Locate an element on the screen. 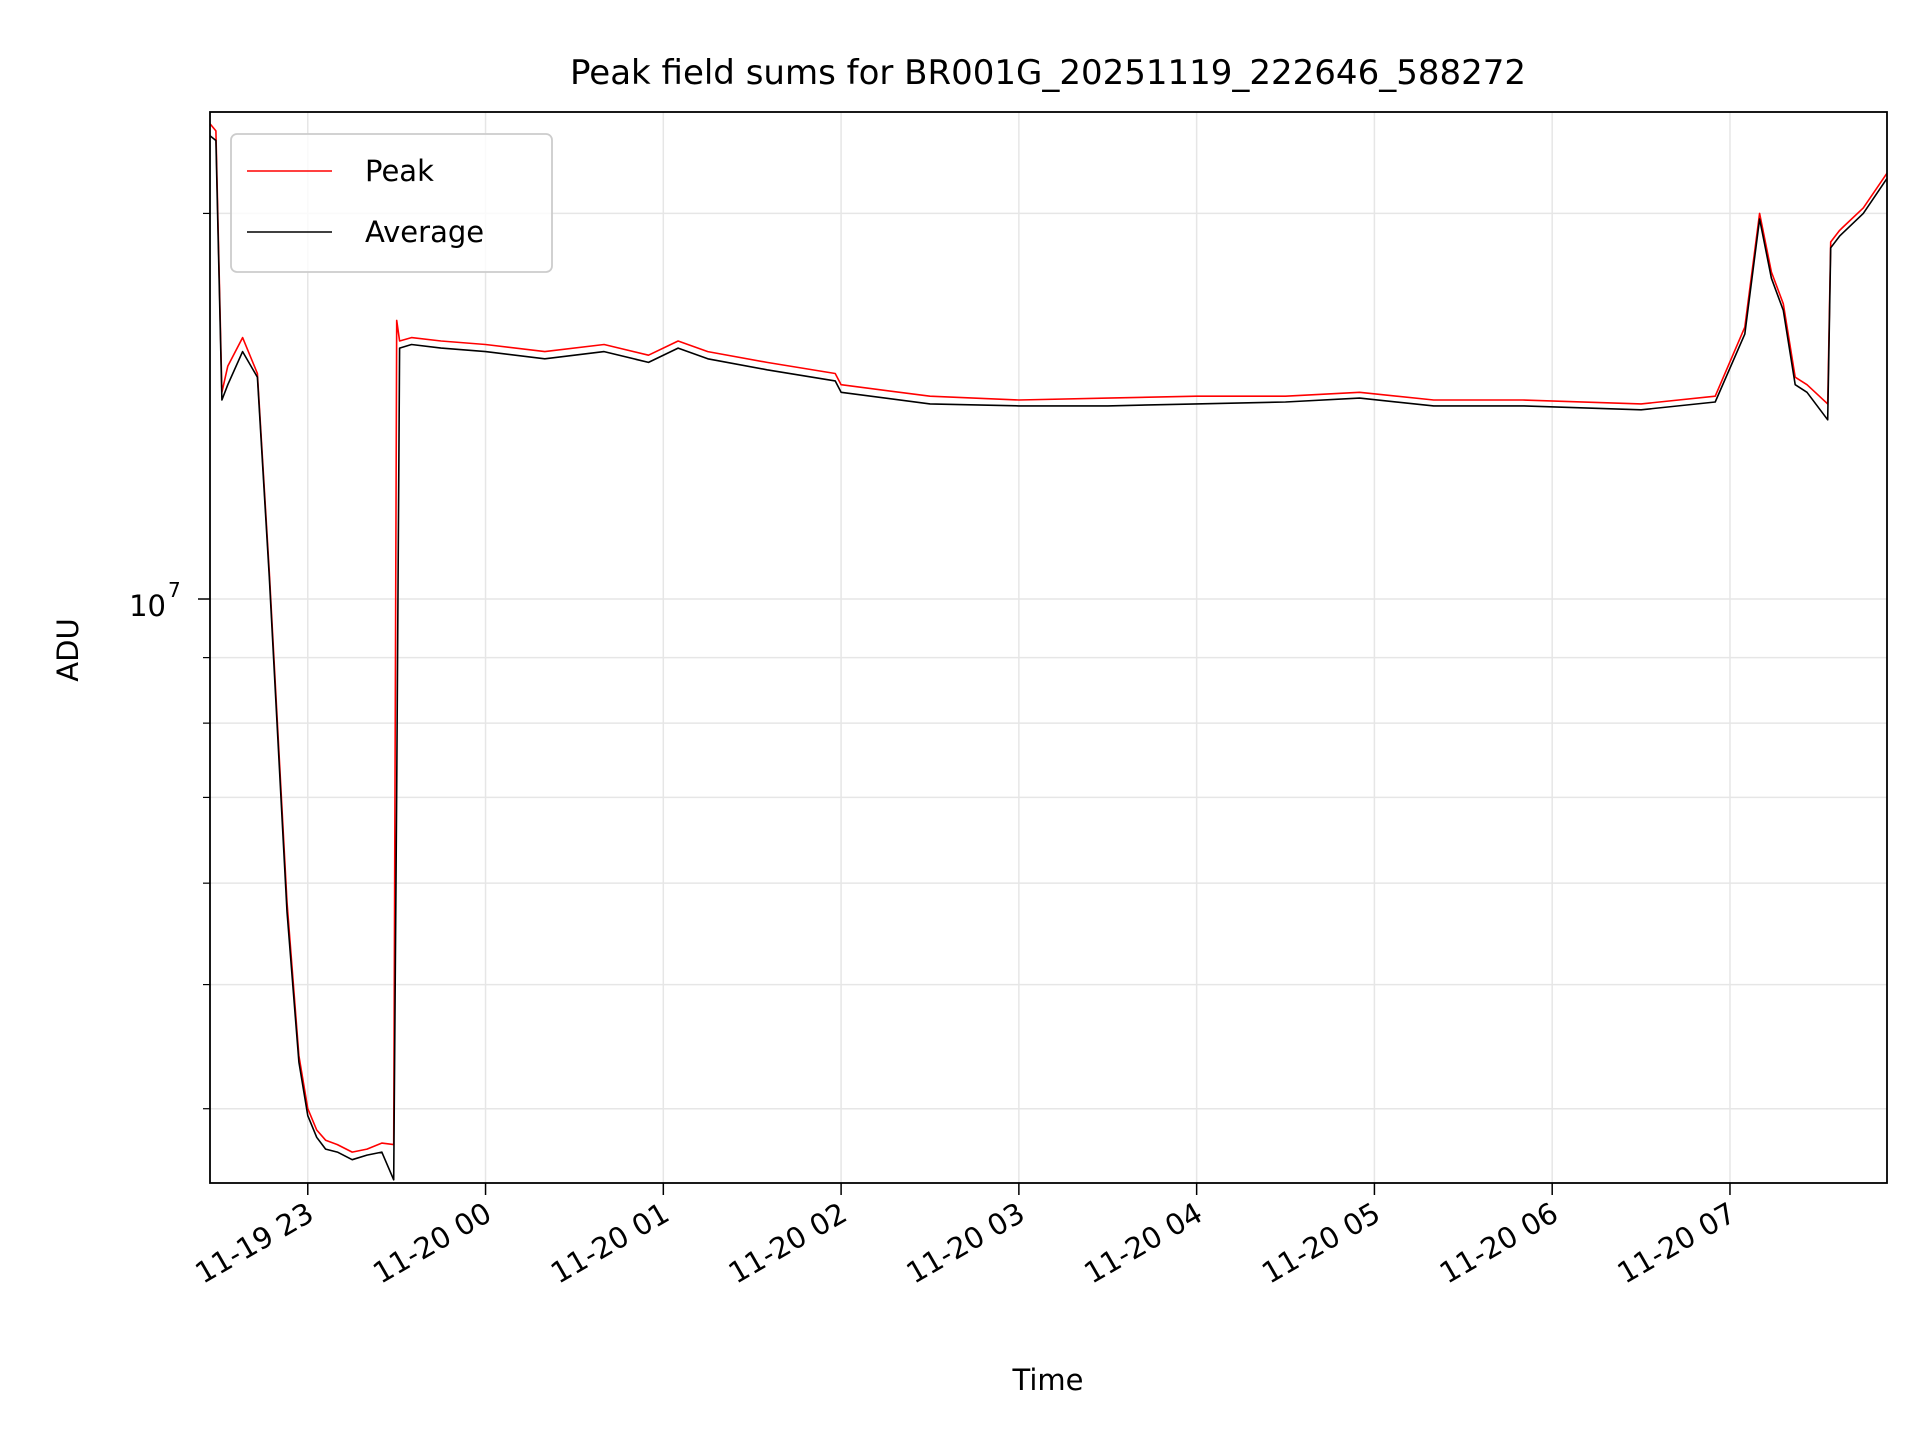  legend-box is located at coordinates (391, 203).